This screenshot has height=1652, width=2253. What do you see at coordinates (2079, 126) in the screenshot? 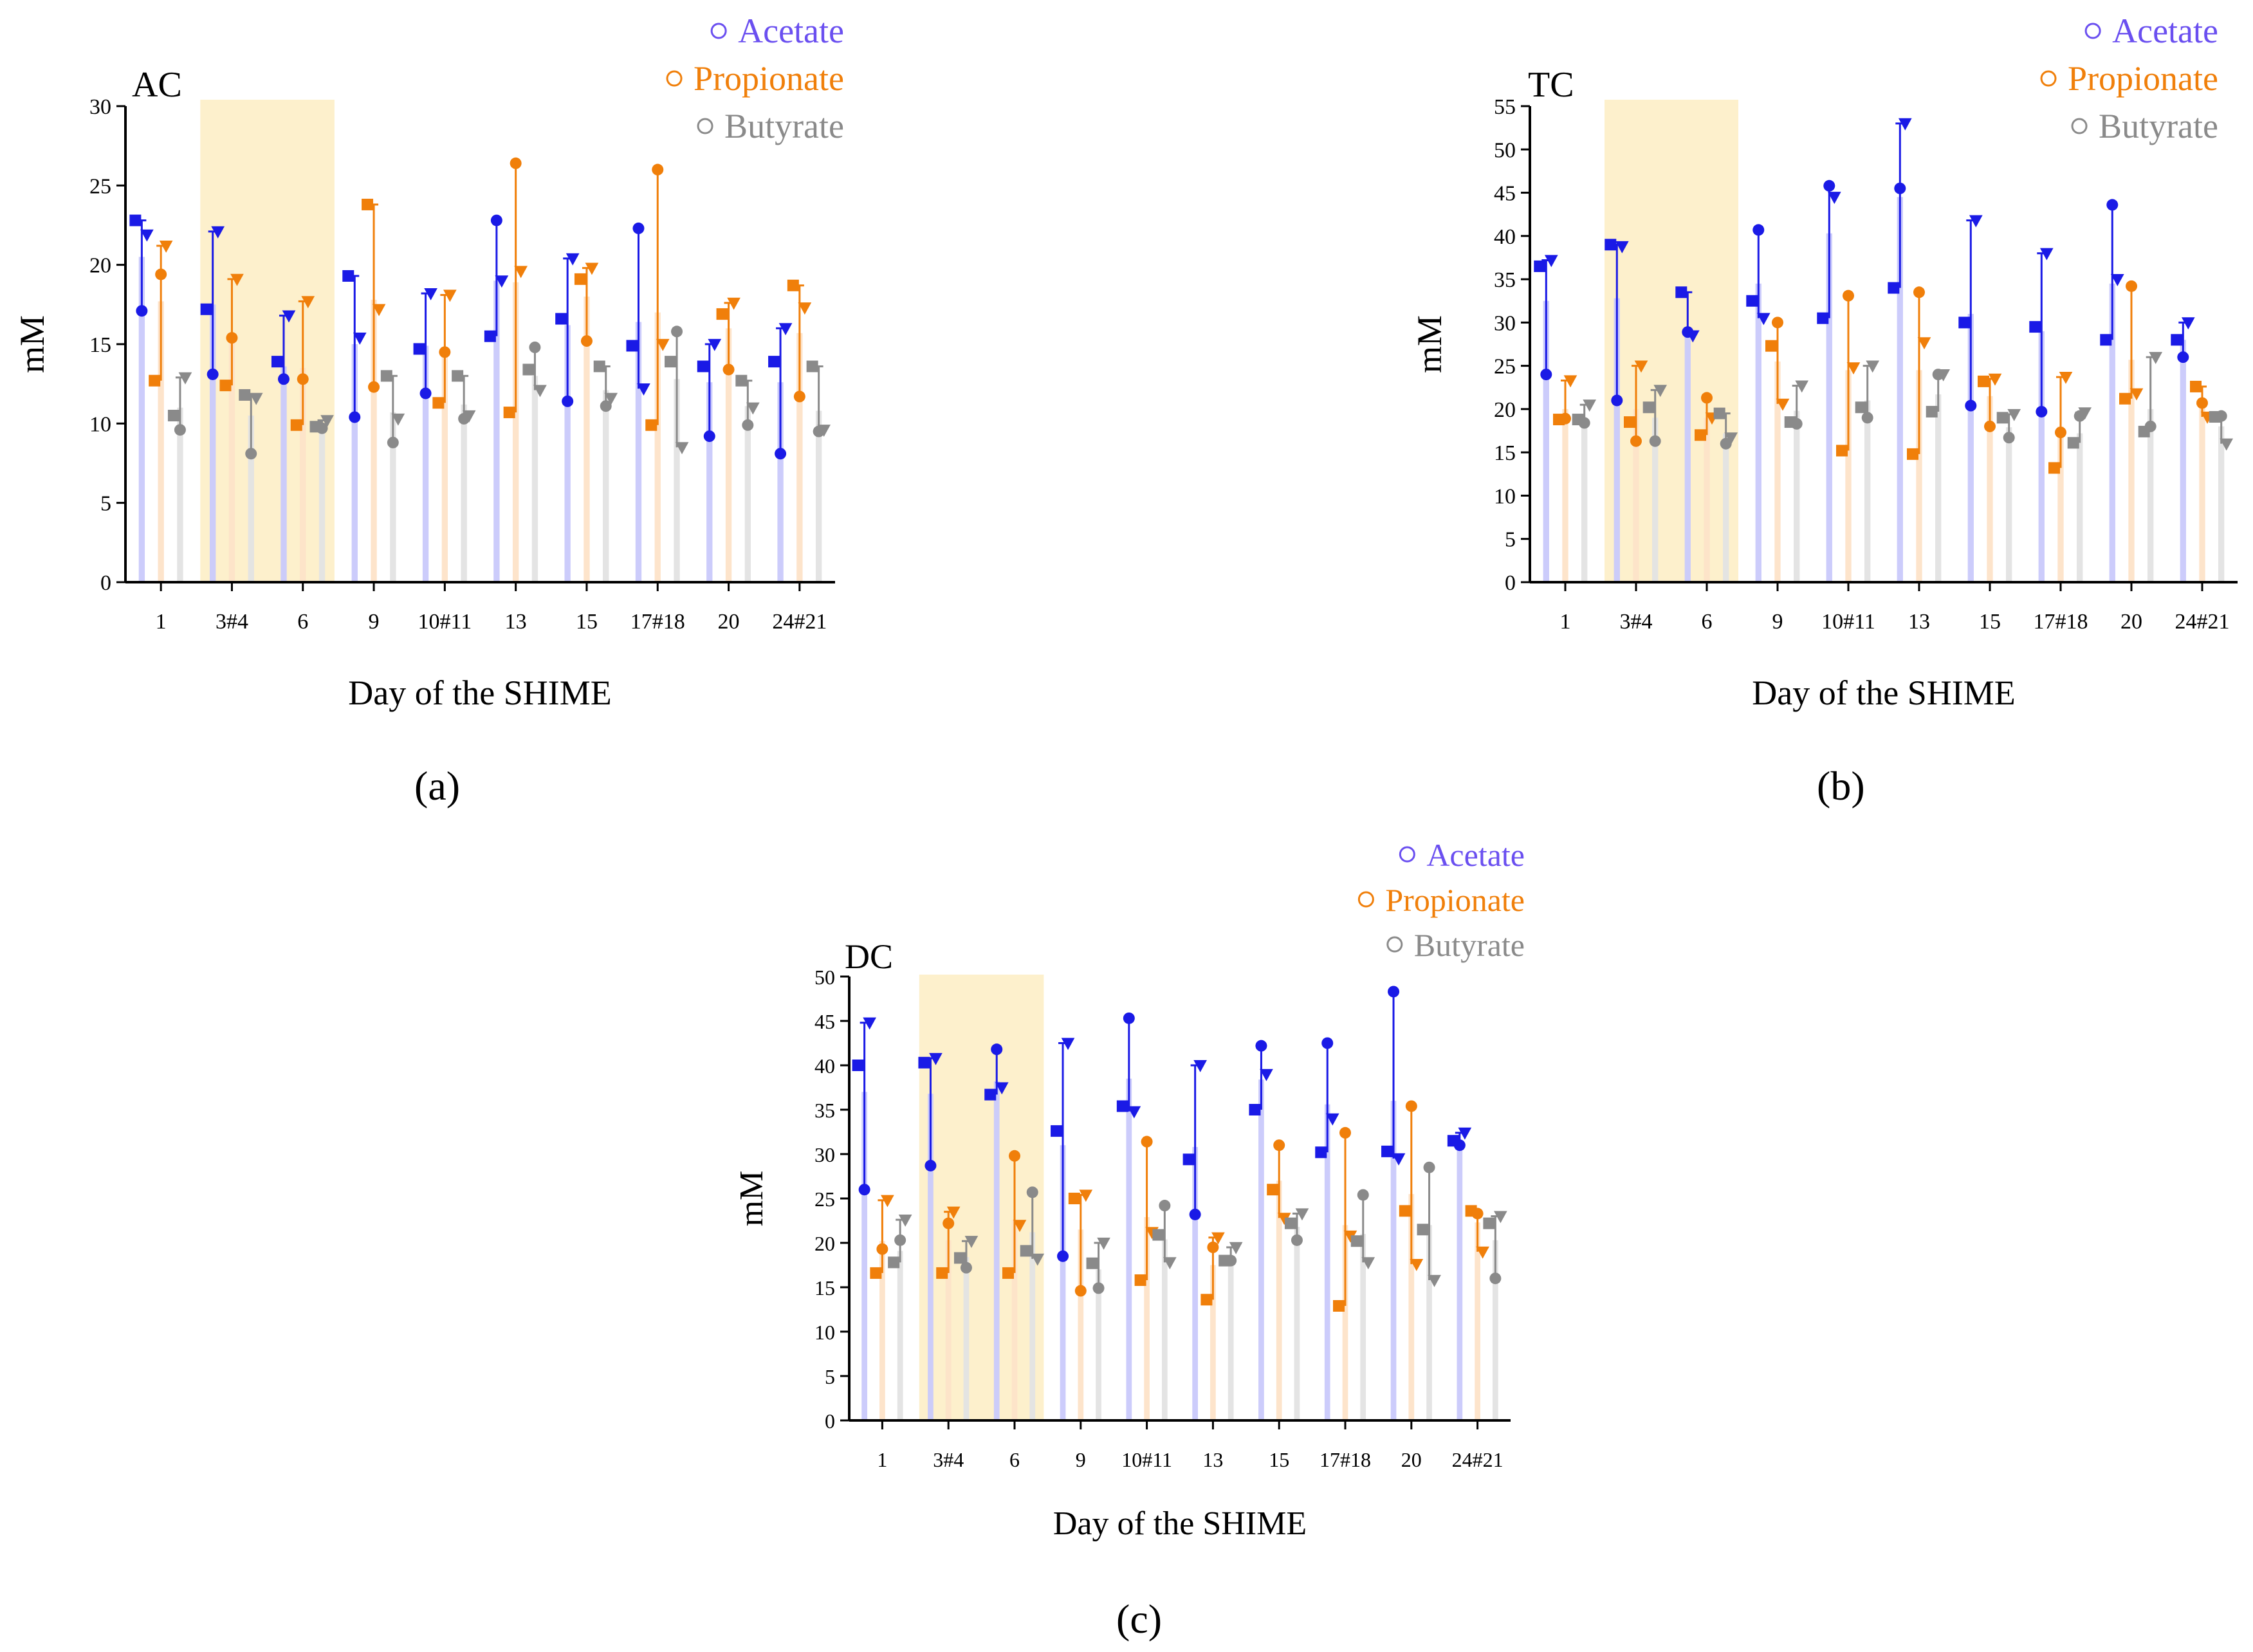
I see `legend-marker-butyrate` at bounding box center [2079, 126].